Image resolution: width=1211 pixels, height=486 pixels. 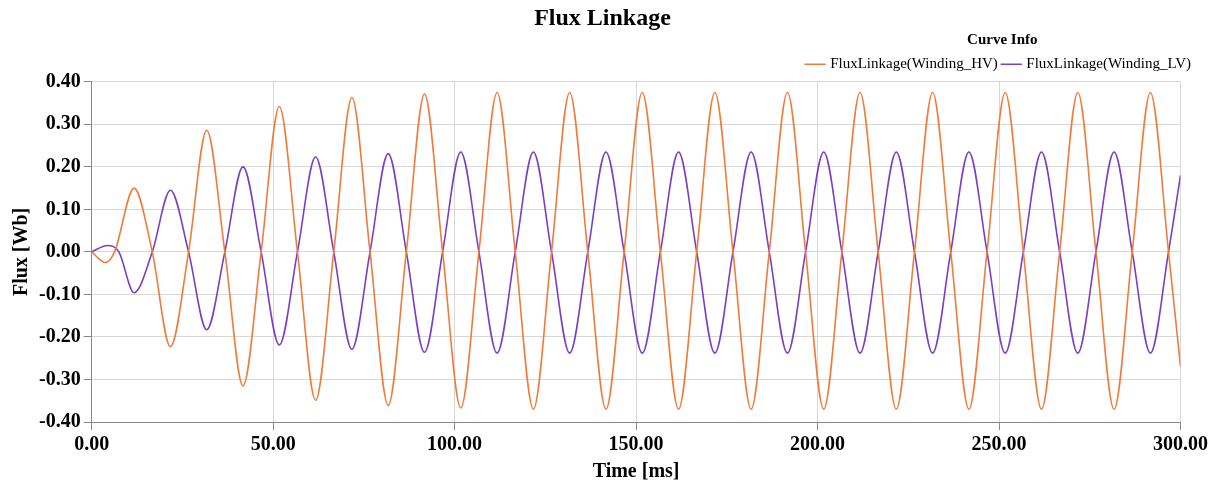 I want to click on y-tick-label: 0.00, so click(x=63, y=250).